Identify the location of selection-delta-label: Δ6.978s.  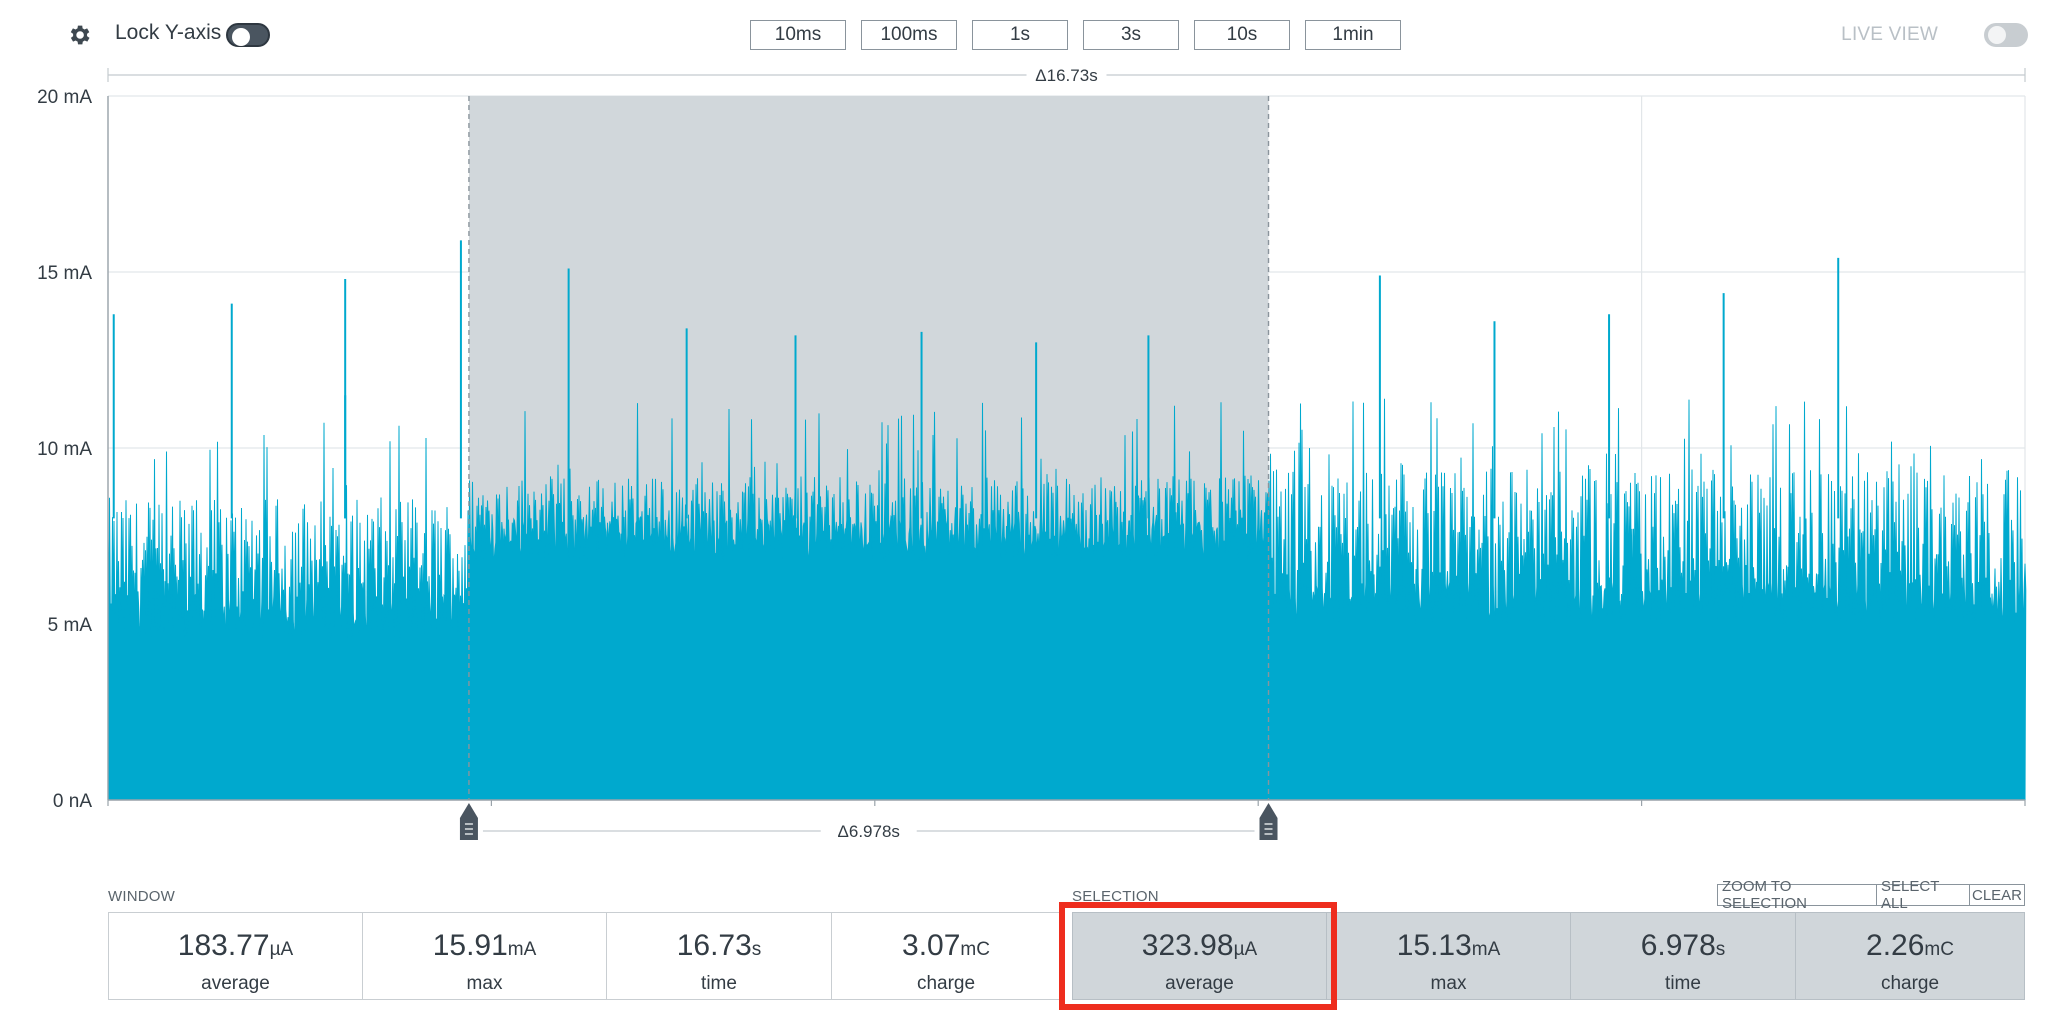
(869, 831).